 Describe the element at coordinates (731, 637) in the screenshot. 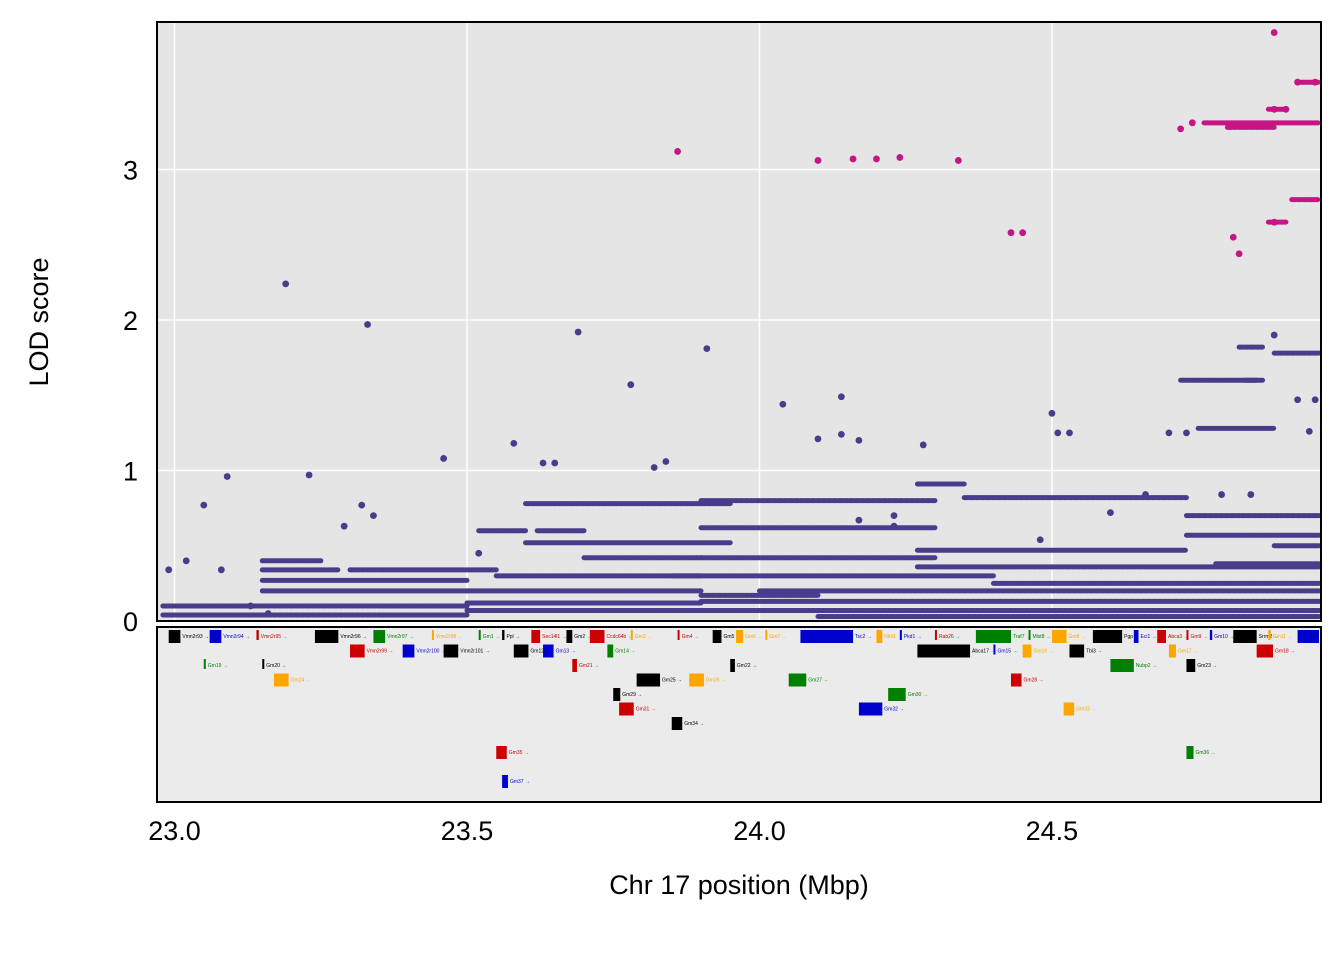

I see `gene-label: Gm5 →` at that location.